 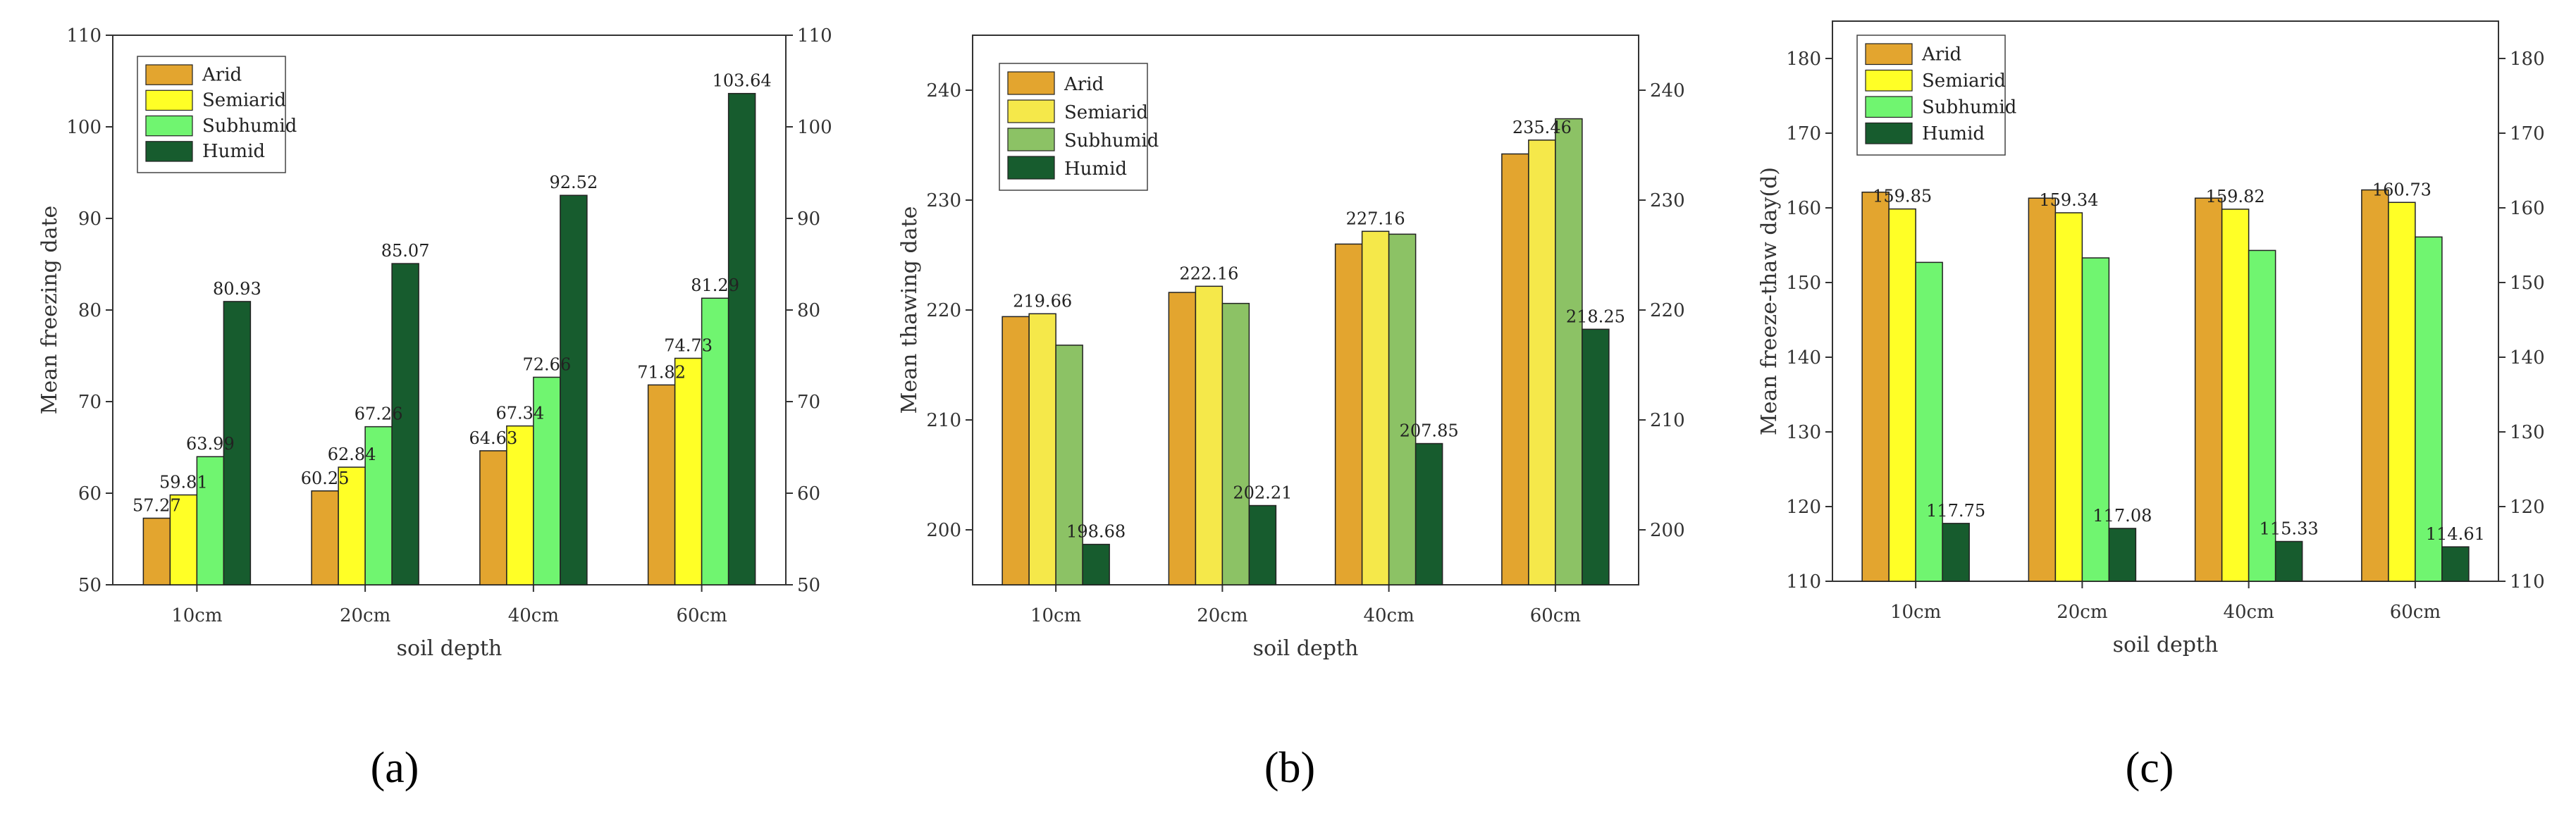 What do you see at coordinates (1803, 208) in the screenshot?
I see `y-tick-label-left: 160` at bounding box center [1803, 208].